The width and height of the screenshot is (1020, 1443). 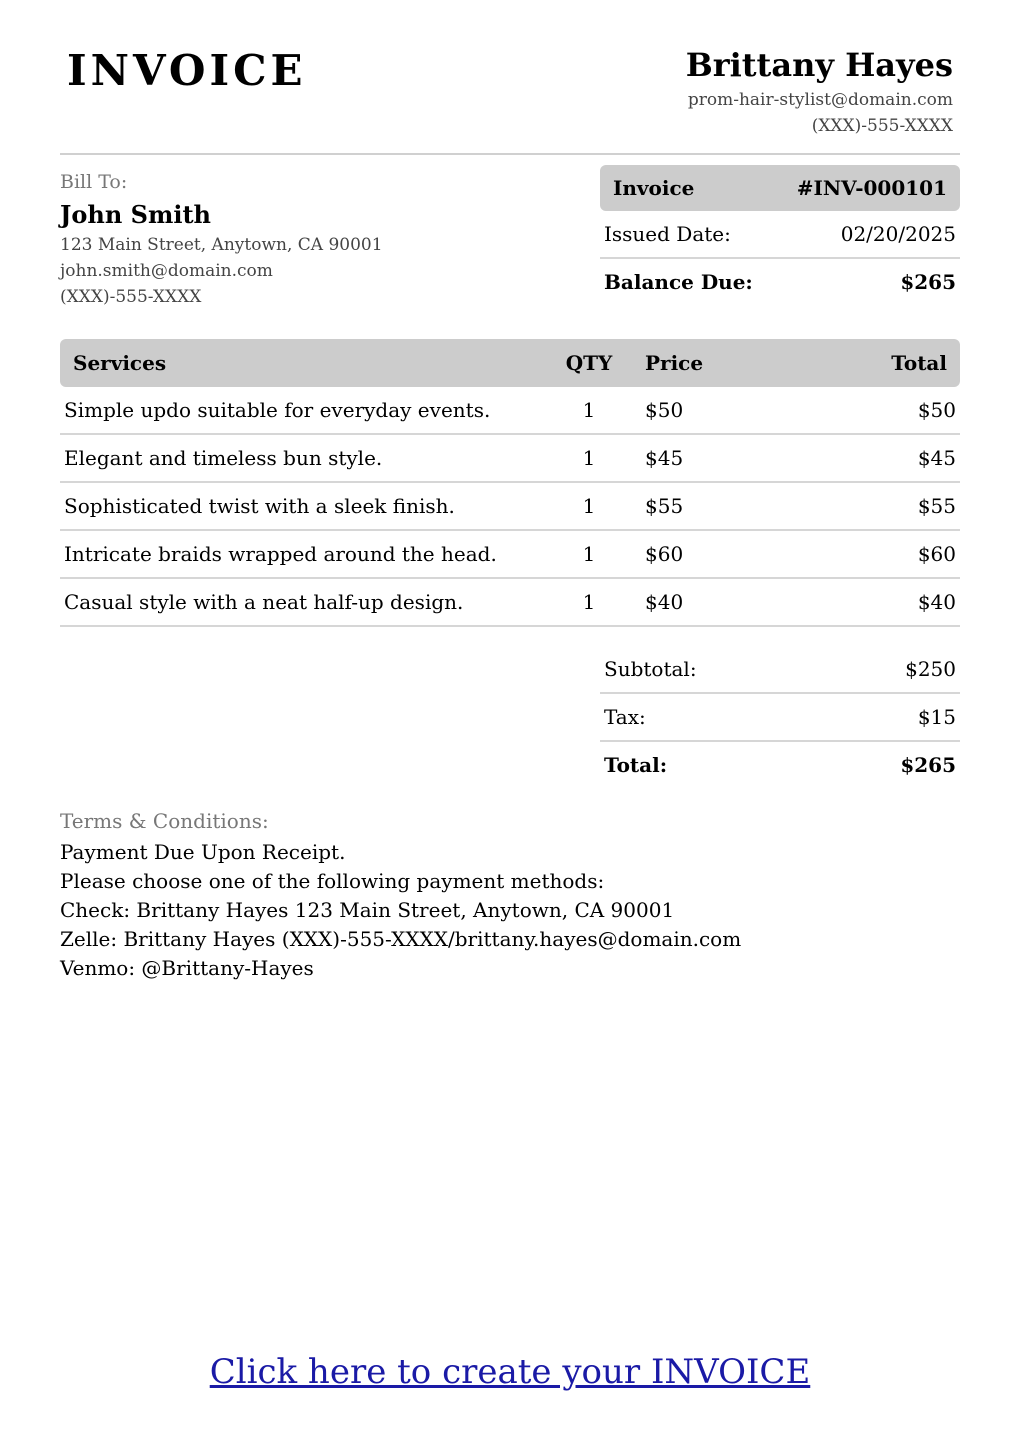 I want to click on business-email: prom-hair-stylist@domain.com, so click(x=820, y=100).